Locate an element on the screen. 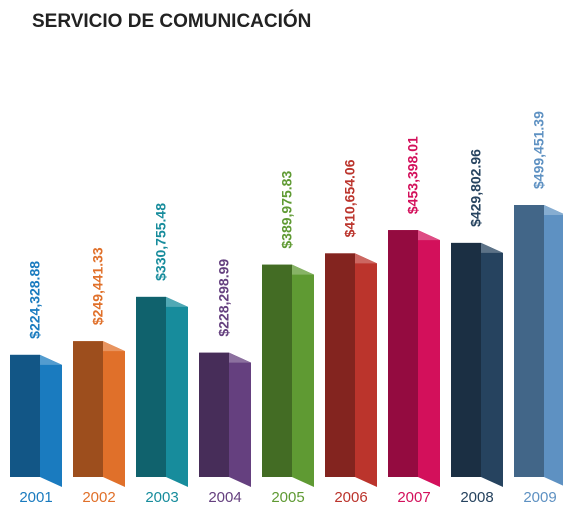 The image size is (563, 511). value-label: $389,975.83 is located at coordinates (287, 210).